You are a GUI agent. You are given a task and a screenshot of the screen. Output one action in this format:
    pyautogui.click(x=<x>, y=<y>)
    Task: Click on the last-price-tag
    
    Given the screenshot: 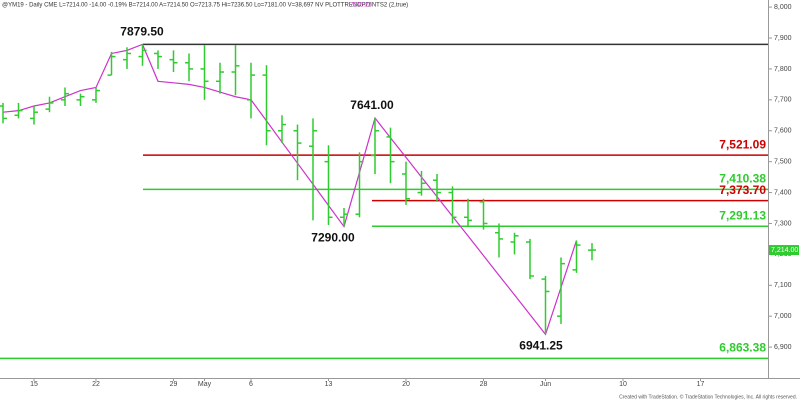 What is the action you would take?
    pyautogui.click(x=784, y=250)
    